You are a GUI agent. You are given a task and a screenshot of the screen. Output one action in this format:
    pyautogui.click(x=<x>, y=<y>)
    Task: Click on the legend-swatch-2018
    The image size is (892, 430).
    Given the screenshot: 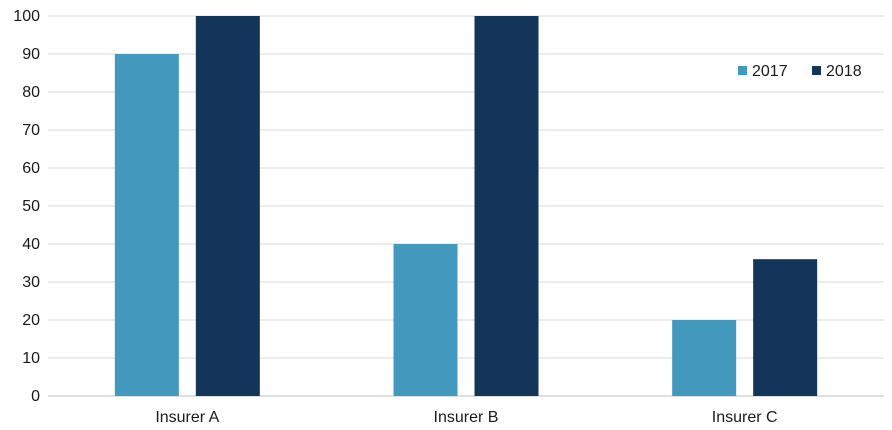 What is the action you would take?
    pyautogui.click(x=816, y=70)
    